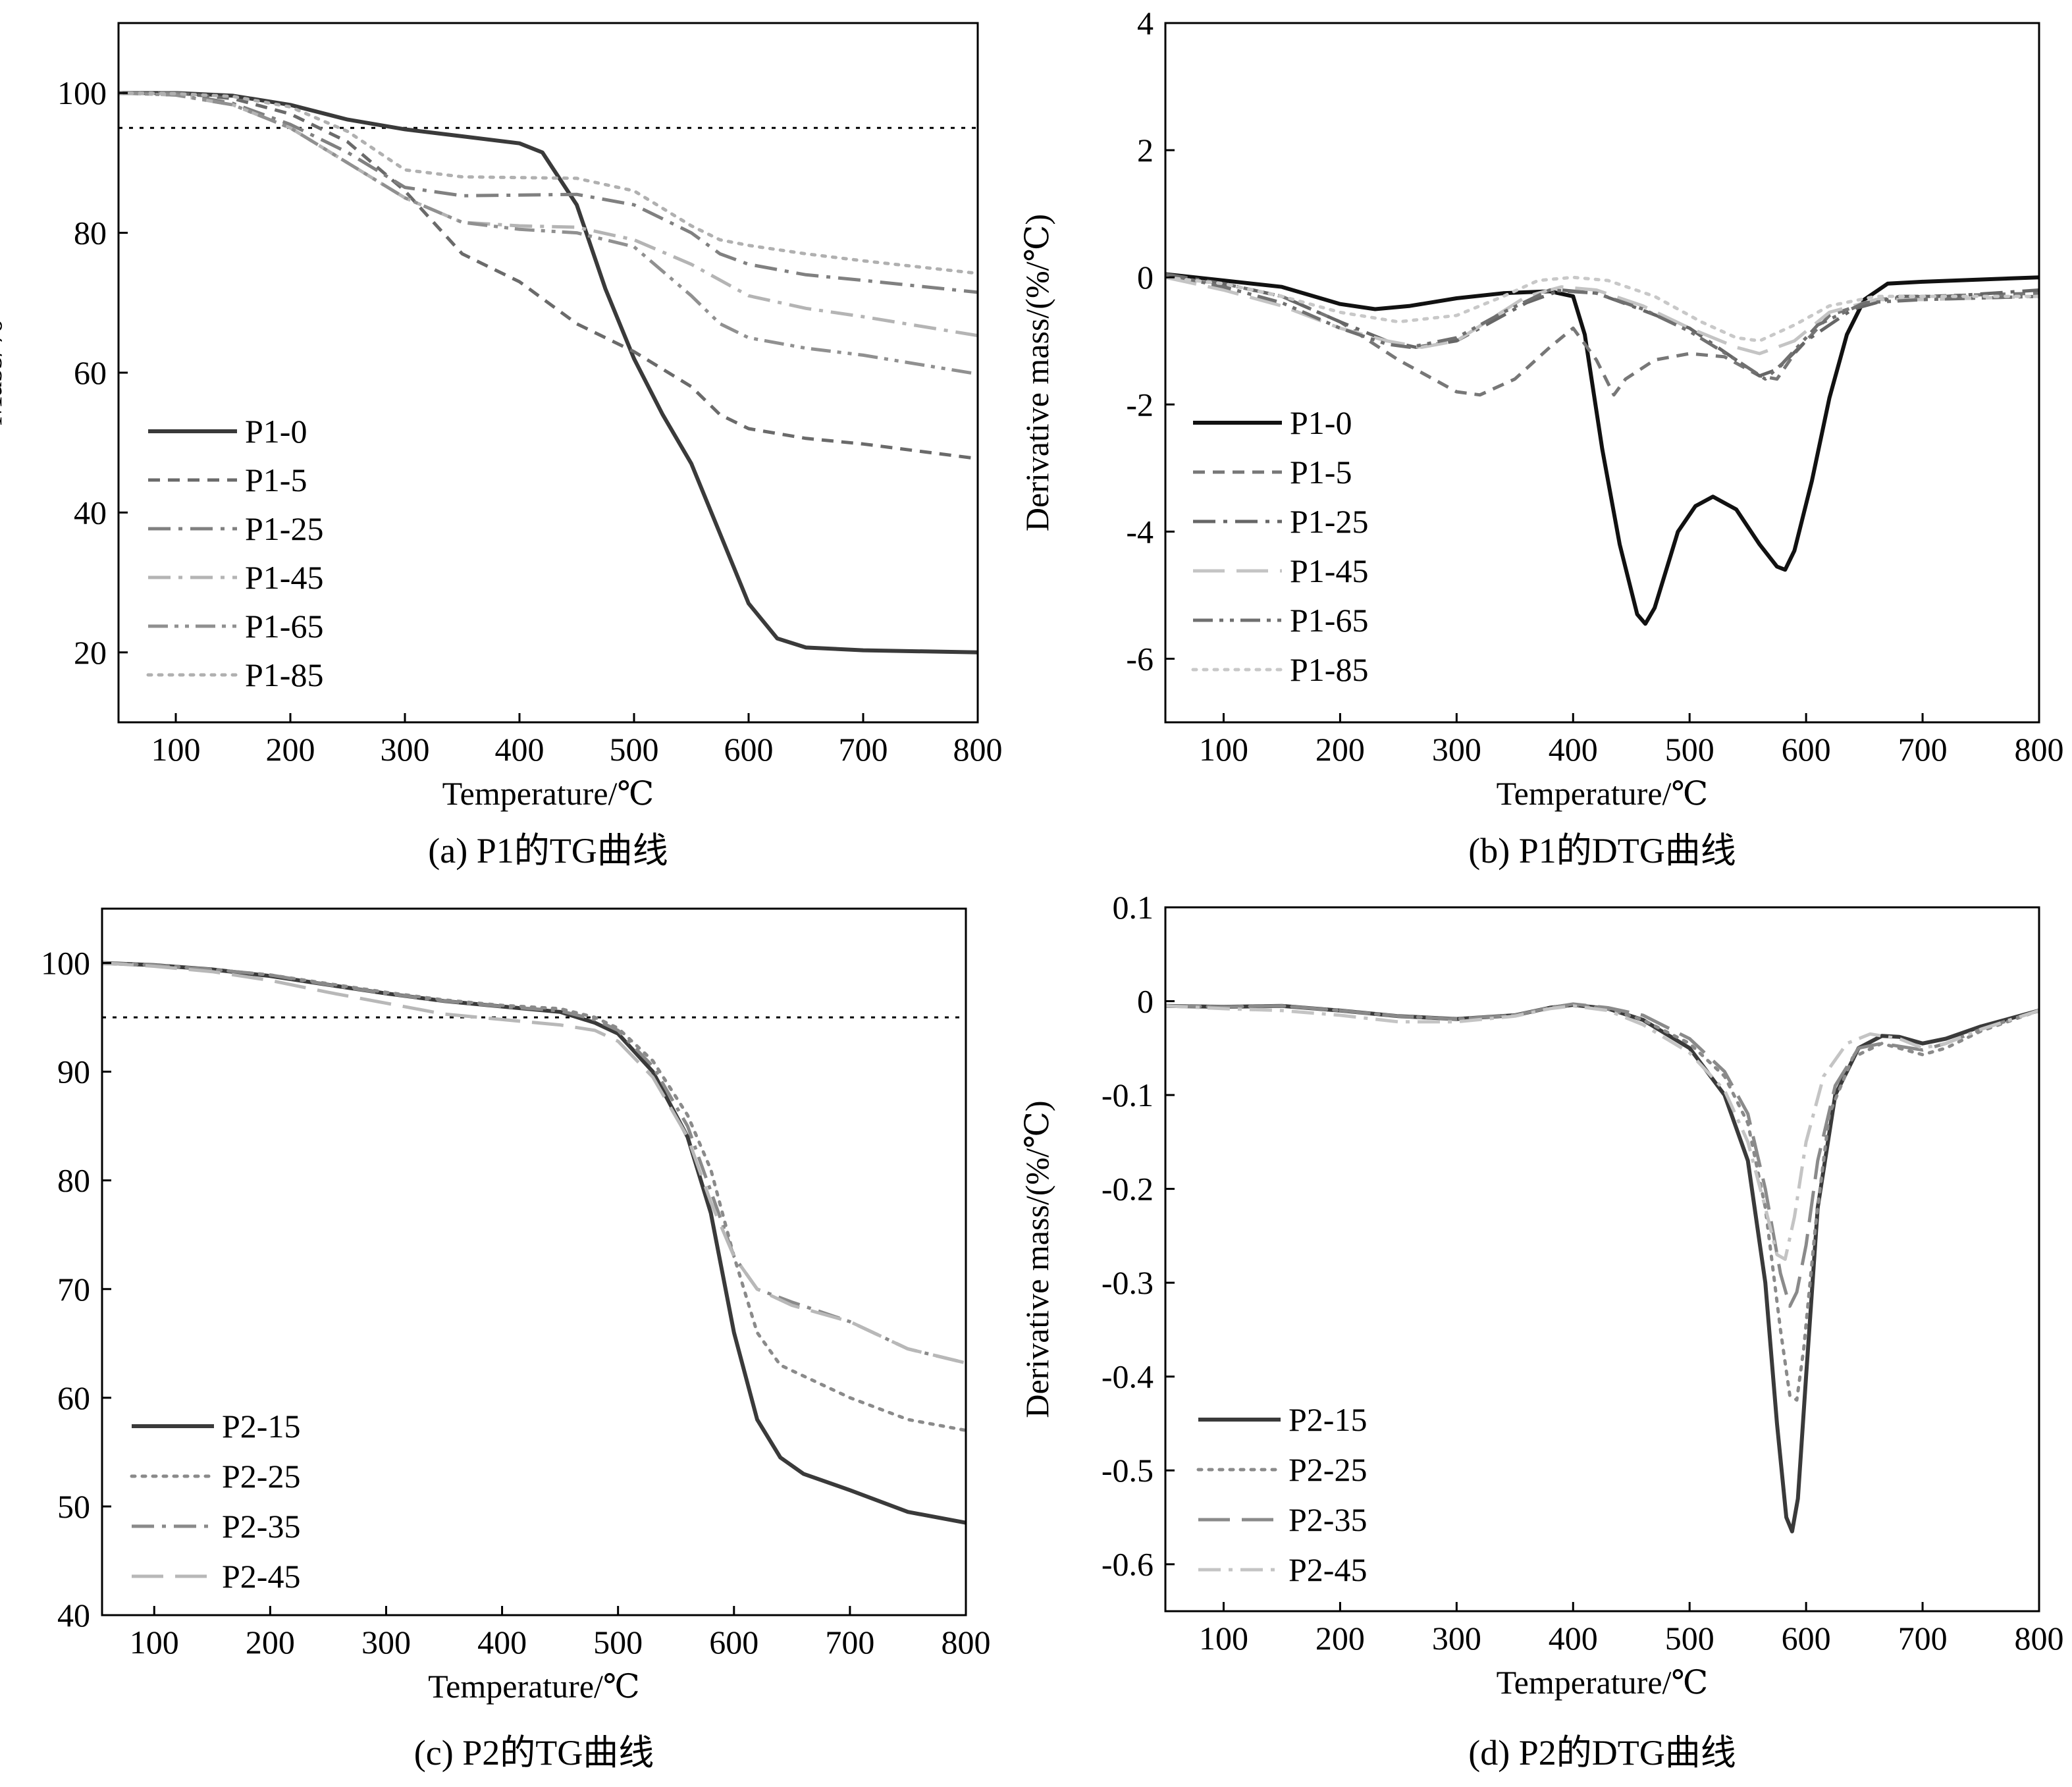 The image size is (2072, 1787). I want to click on y-axis-title: Mass/%, so click(4, 372).